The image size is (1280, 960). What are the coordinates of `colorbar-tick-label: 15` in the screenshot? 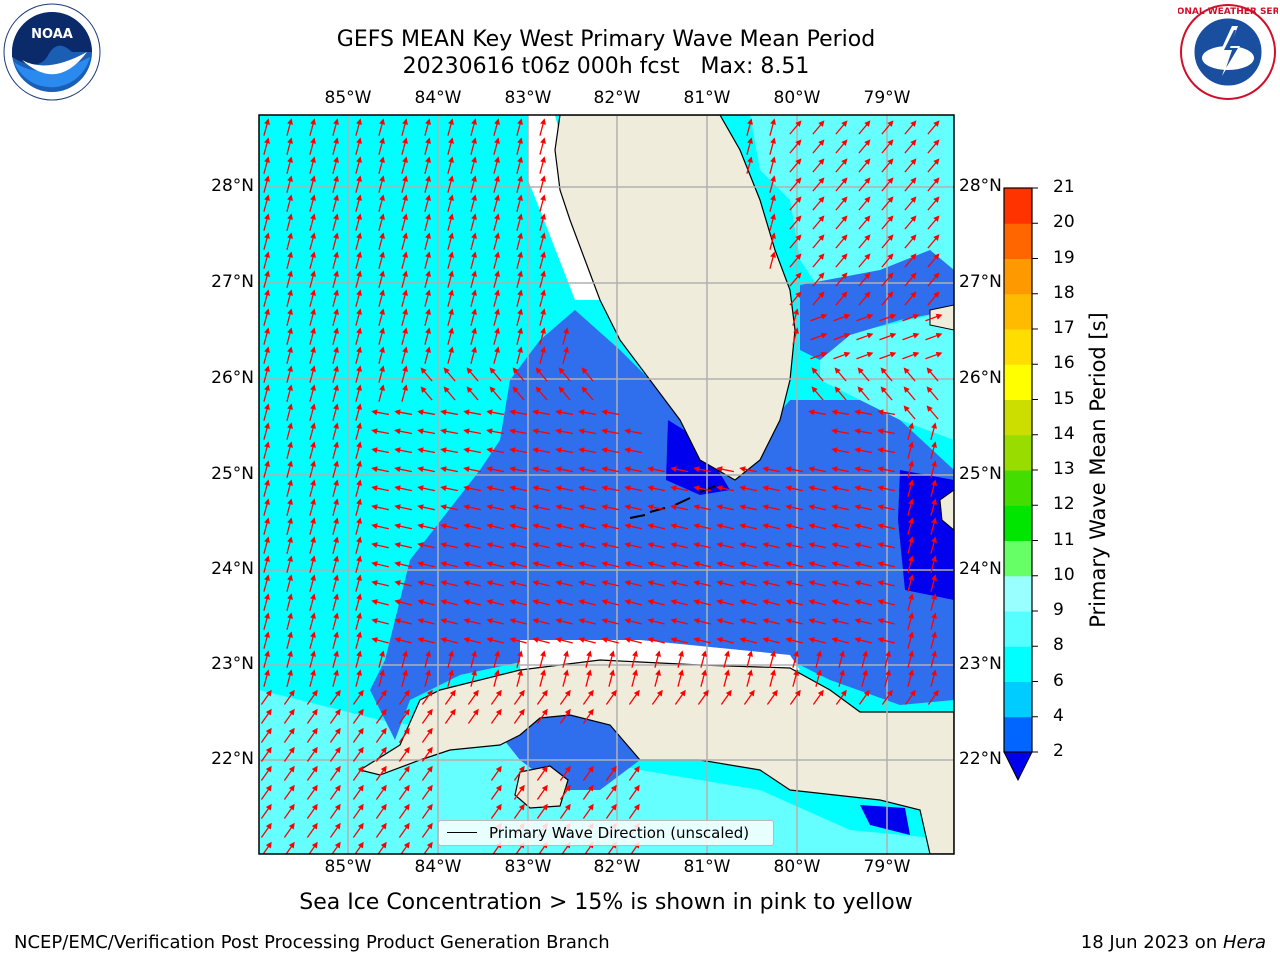 It's located at (1064, 398).